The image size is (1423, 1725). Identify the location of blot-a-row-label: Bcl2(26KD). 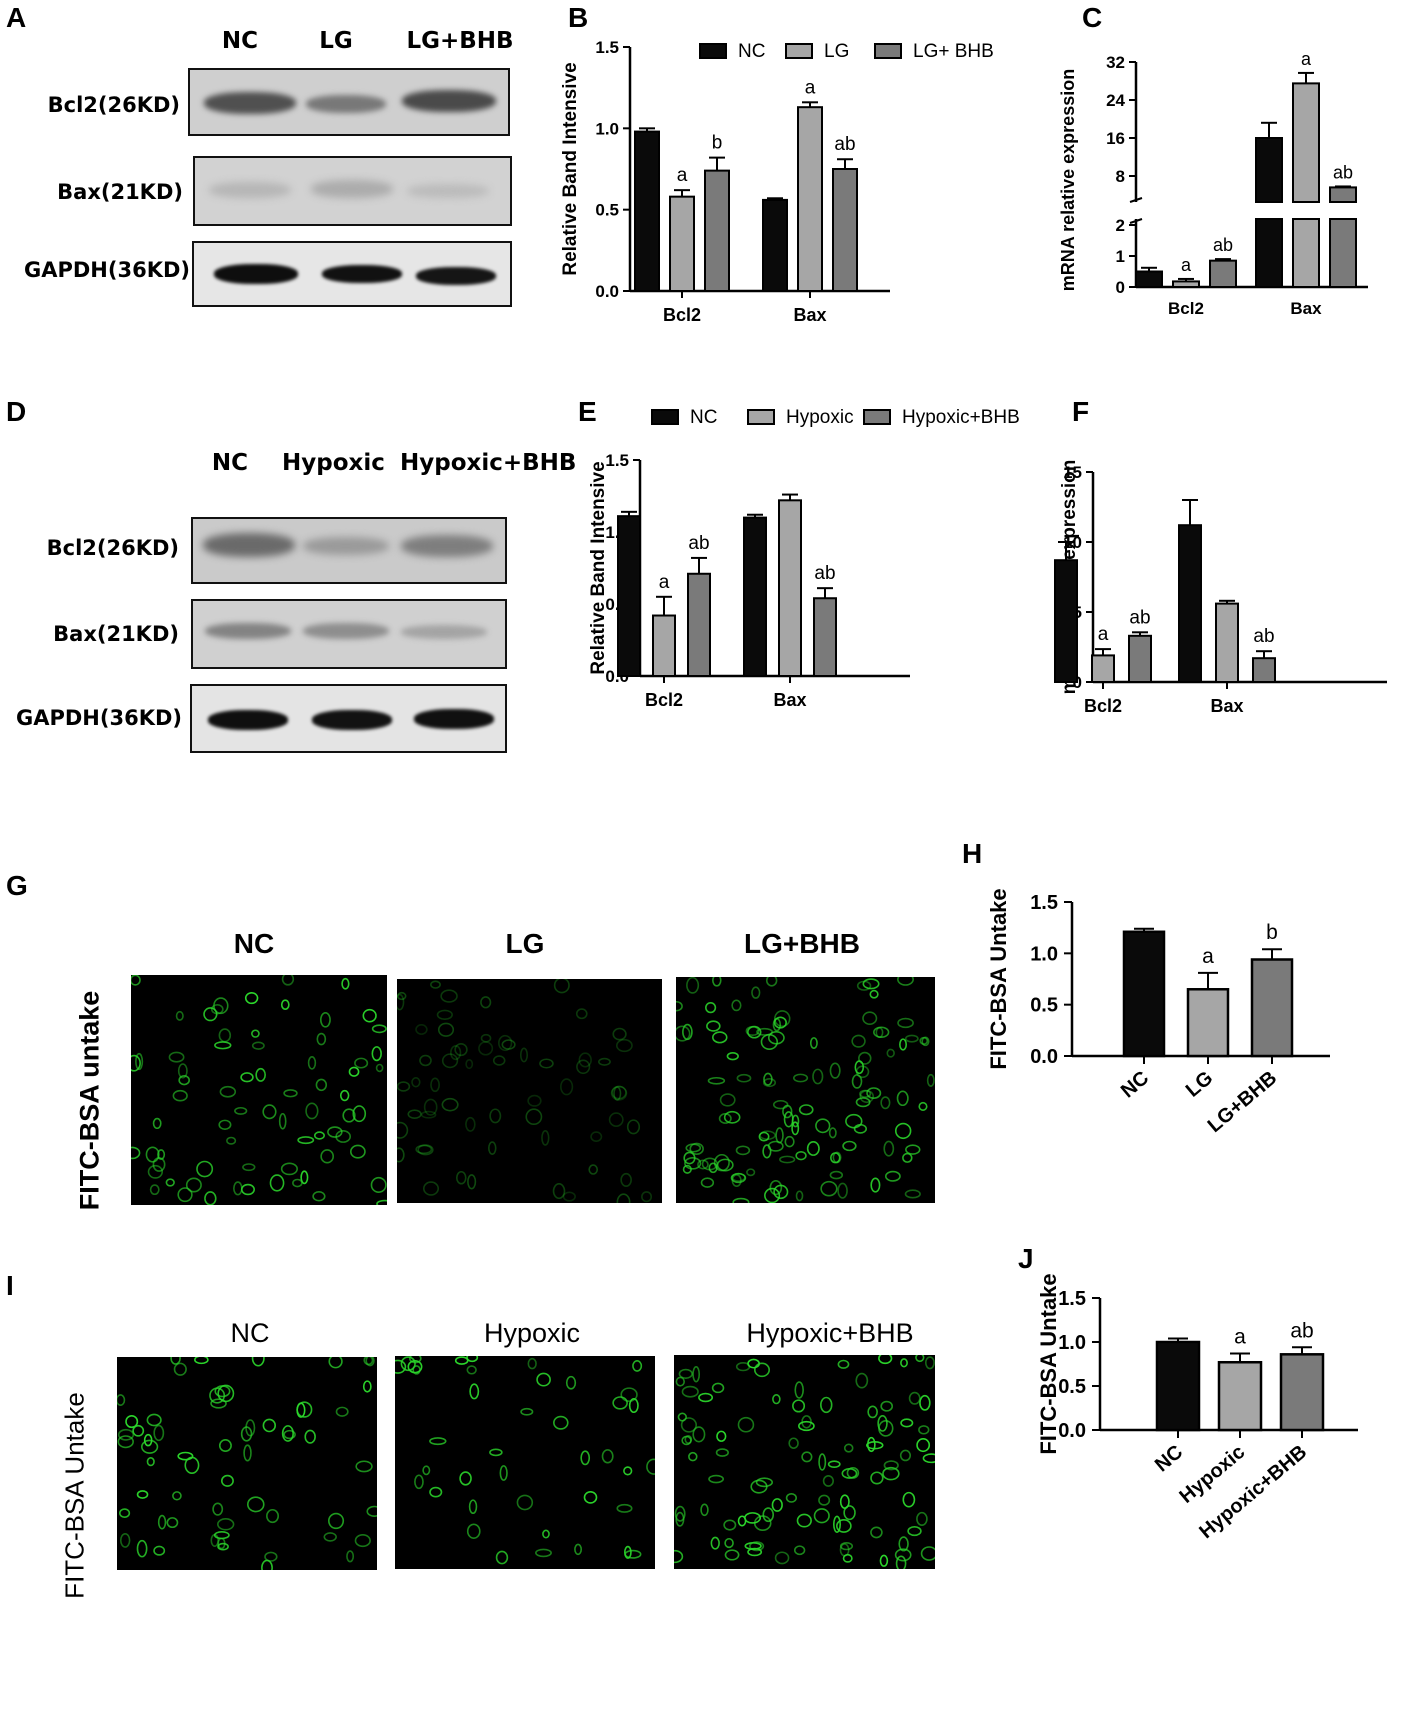
(113, 105).